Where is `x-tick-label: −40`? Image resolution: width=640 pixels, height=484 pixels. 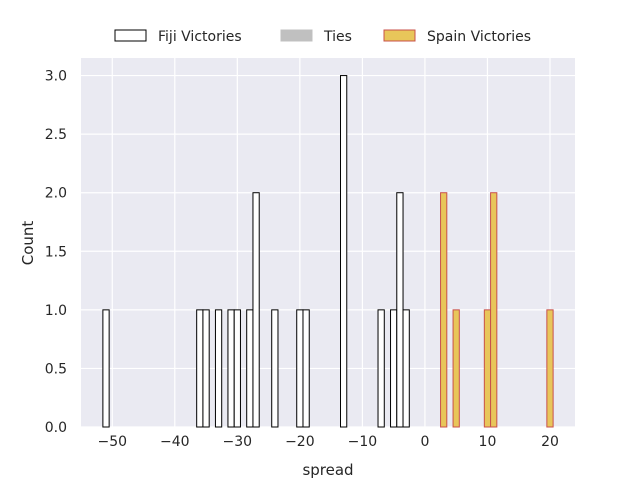
x-tick-label: −40 is located at coordinates (175, 442).